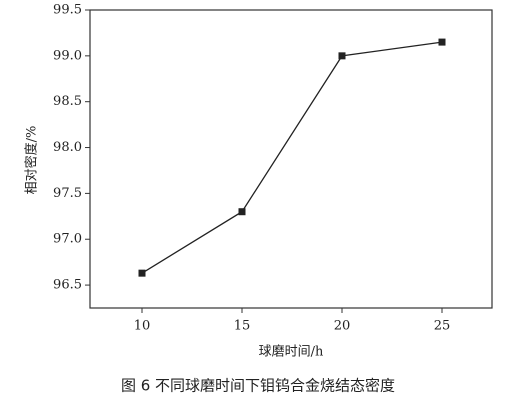  Describe the element at coordinates (67, 239) in the screenshot. I see `y-tick-label: 97.0` at that location.